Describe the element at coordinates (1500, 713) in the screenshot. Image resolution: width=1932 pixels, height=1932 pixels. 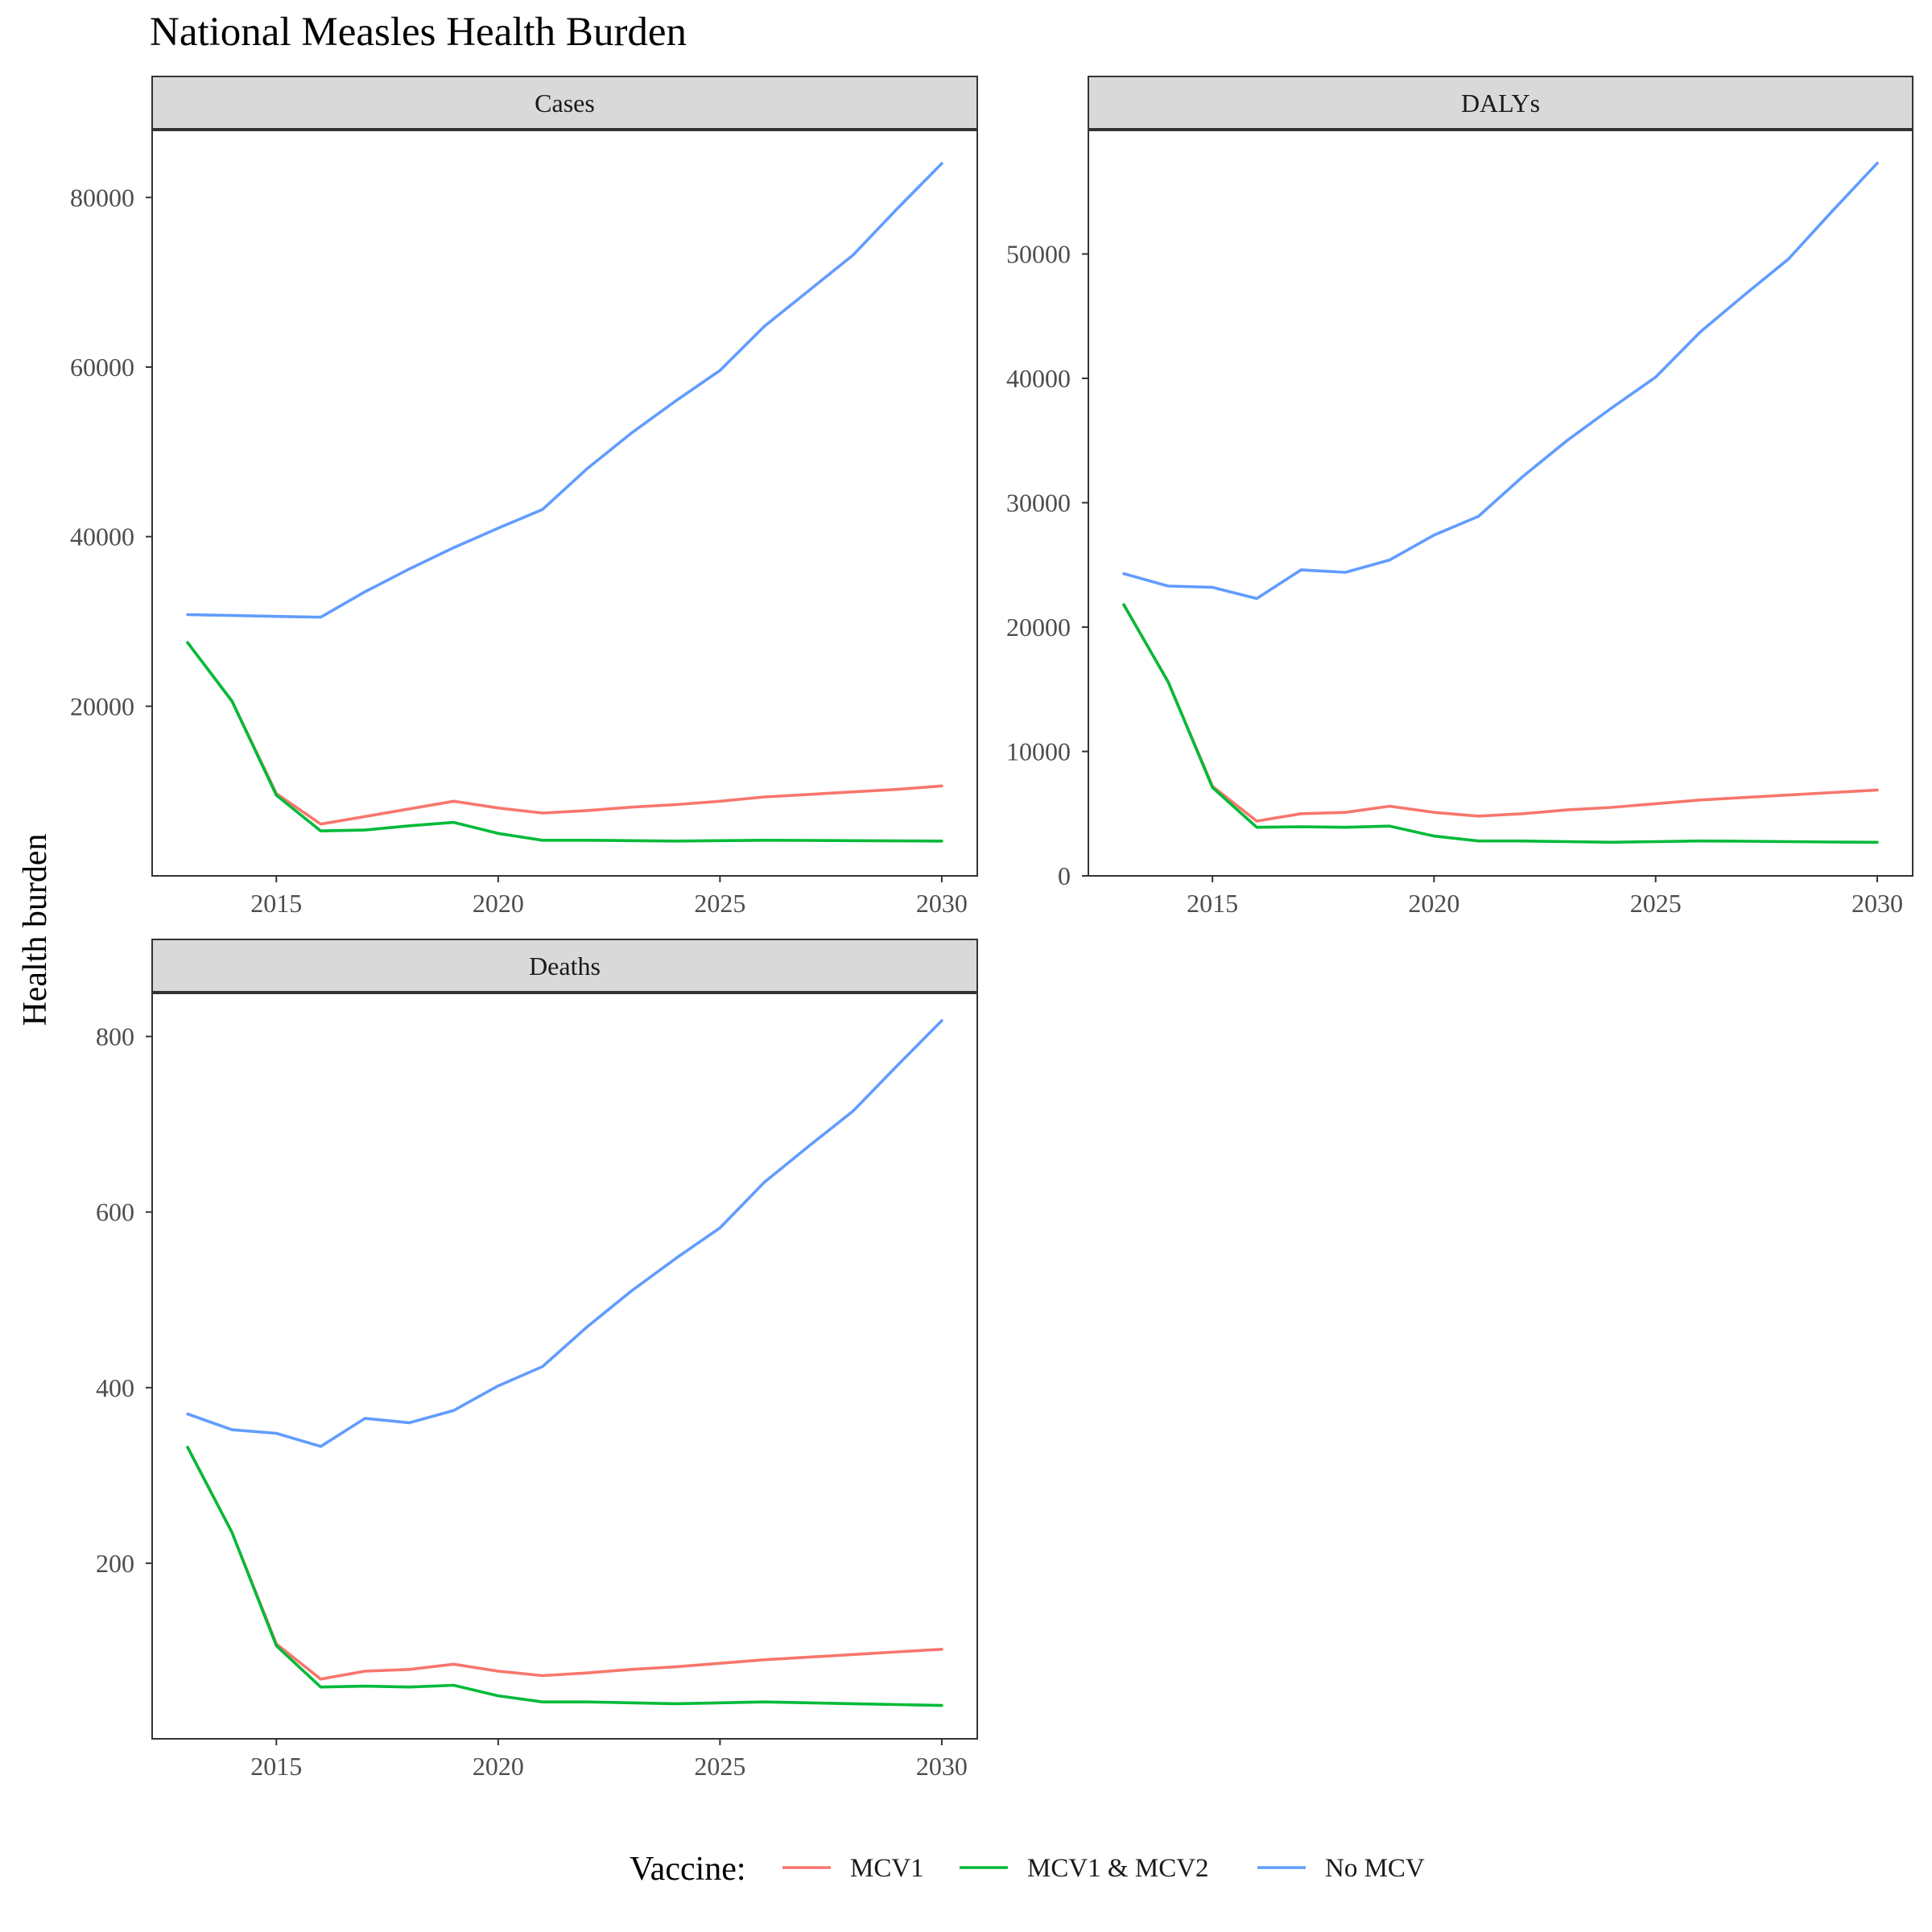
I see `line-dalys-mcv1` at that location.